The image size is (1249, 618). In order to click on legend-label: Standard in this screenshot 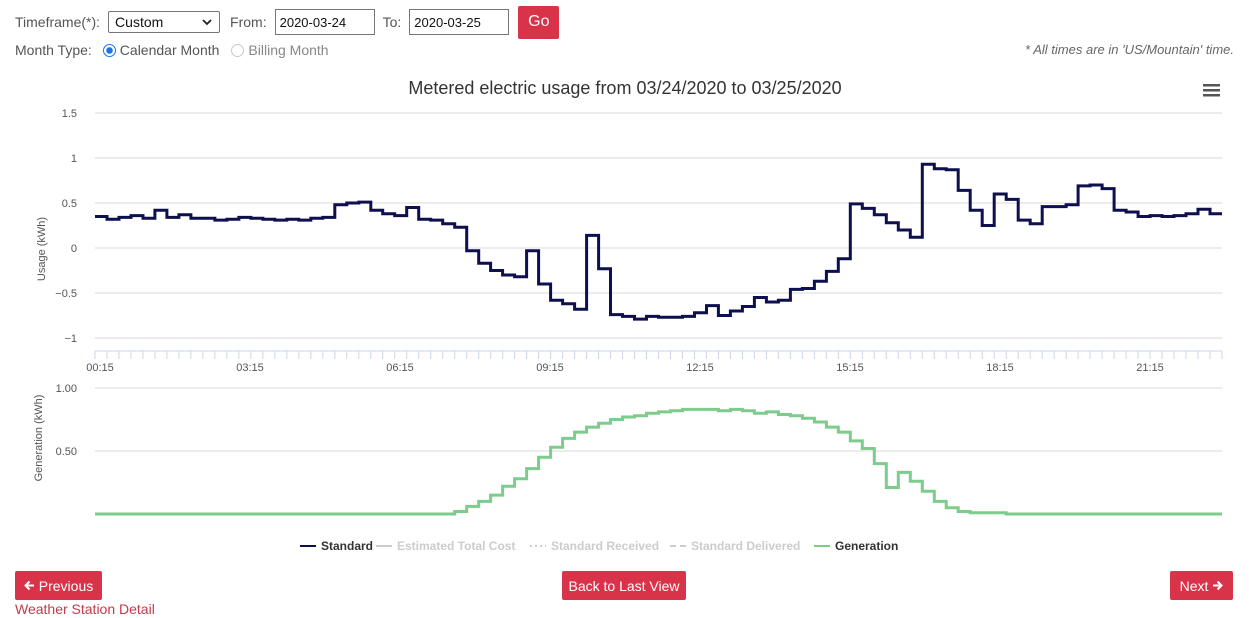, I will do `click(347, 546)`.